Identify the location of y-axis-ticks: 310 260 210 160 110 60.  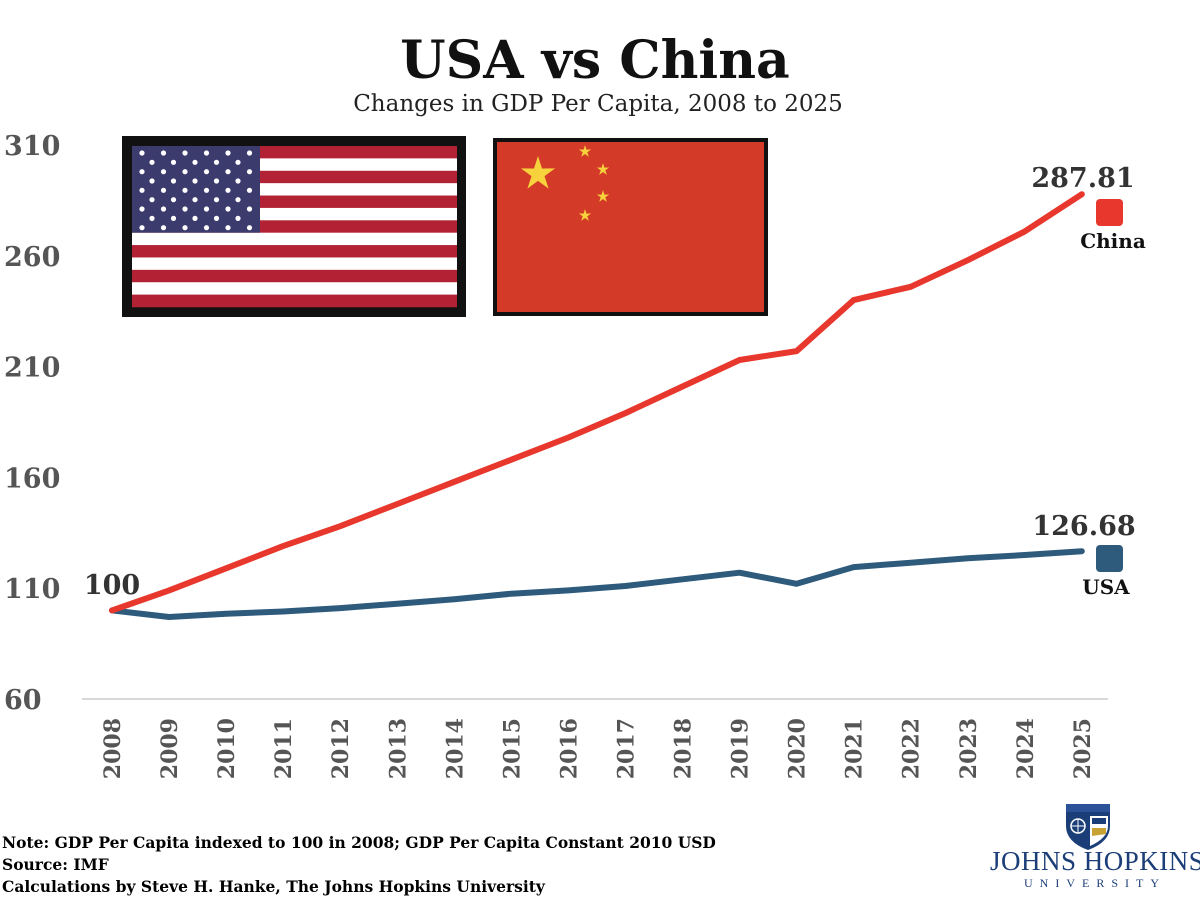
(32, 423).